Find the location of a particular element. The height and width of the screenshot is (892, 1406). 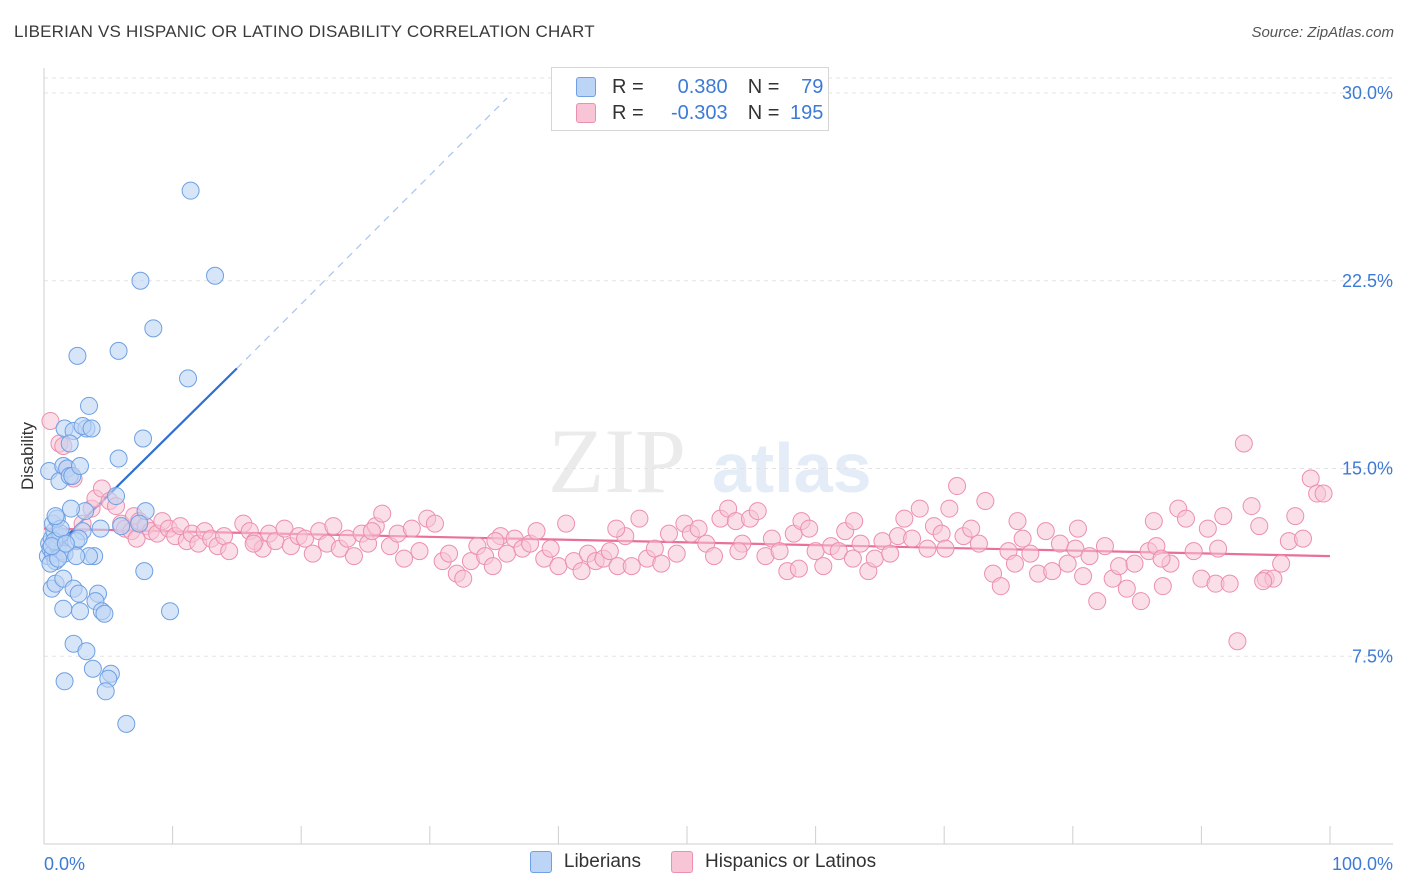

stats-row-hispanics: R = -0.303 N = 195 is located at coordinates (699, 113).